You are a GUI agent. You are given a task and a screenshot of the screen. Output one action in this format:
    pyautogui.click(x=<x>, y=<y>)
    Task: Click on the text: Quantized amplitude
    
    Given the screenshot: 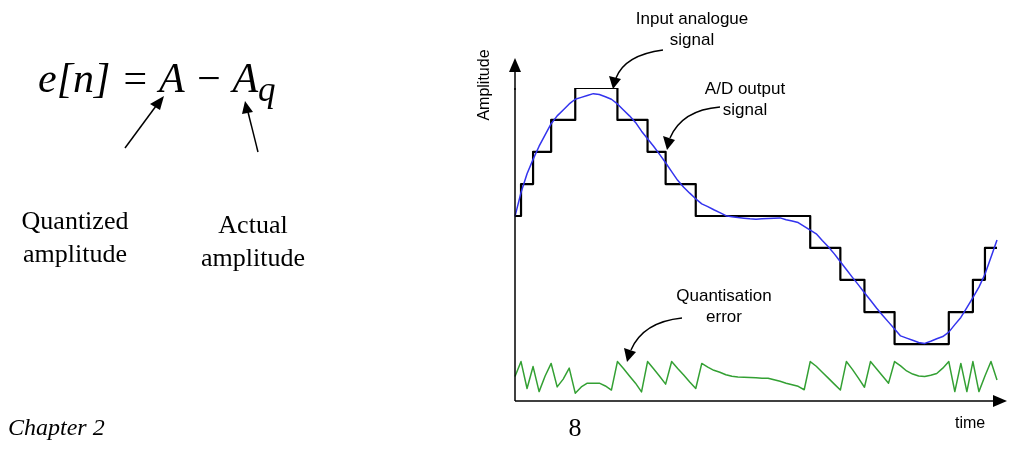 What is the action you would take?
    pyautogui.click(x=75, y=237)
    